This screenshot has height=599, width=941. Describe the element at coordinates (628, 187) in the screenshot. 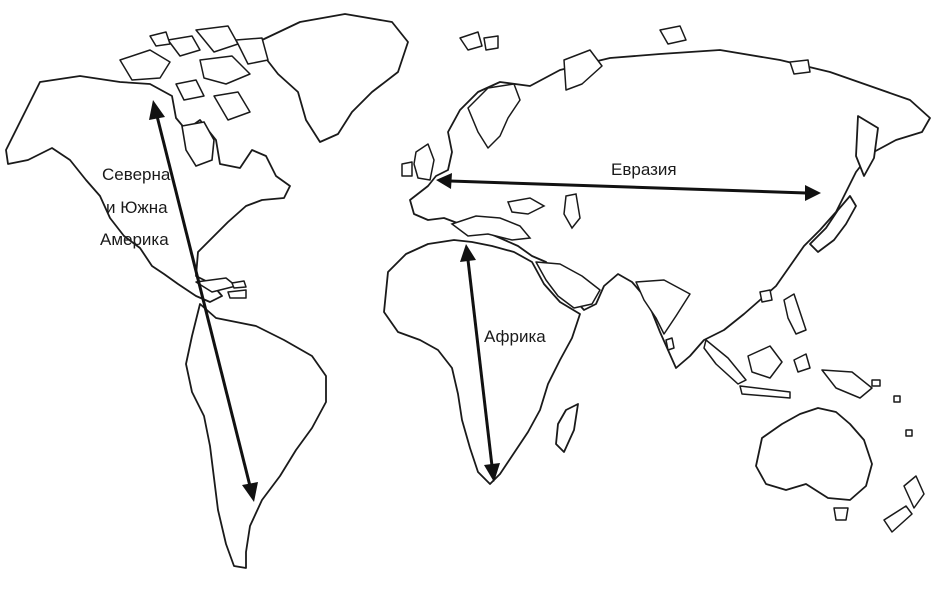

I see `eurasia-extent-arrow` at that location.